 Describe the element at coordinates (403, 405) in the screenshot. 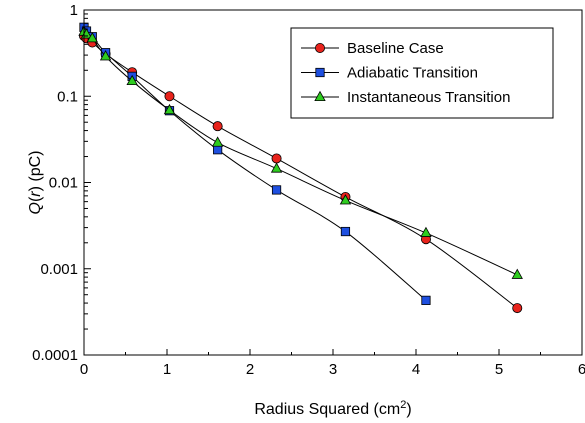

I see `x-axis-title-superscript: 2` at that location.